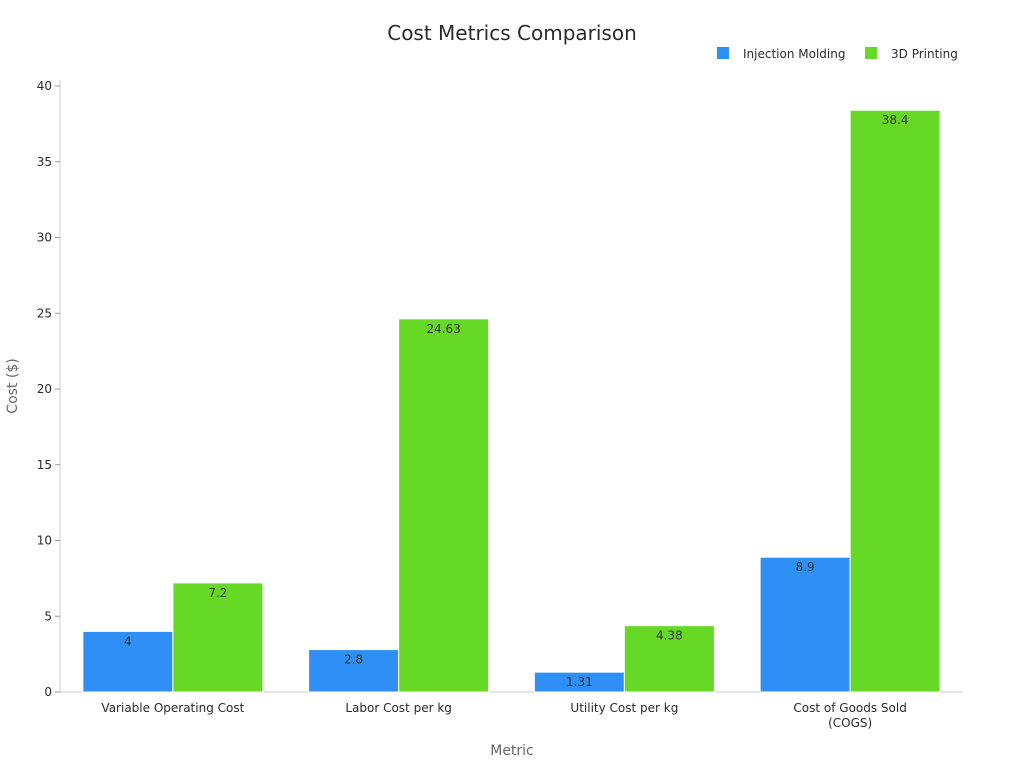  I want to click on data-label: 24.63, so click(443, 329).